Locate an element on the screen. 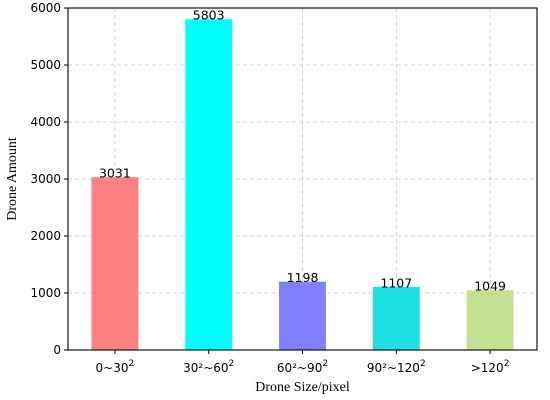 The width and height of the screenshot is (550, 400). x-tick-label: 30²~602 is located at coordinates (208, 367).